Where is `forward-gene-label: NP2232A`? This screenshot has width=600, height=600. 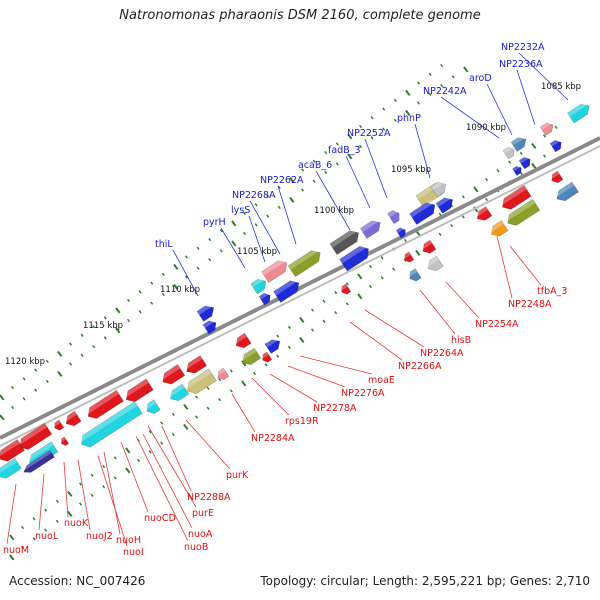
forward-gene-label: NP2232A is located at coordinates (523, 47).